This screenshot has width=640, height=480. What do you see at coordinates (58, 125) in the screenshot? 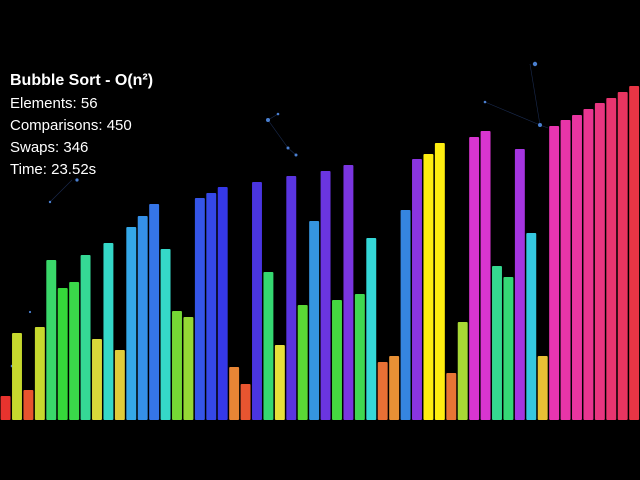
I see `comparisons-label: Comparisons:` at bounding box center [58, 125].